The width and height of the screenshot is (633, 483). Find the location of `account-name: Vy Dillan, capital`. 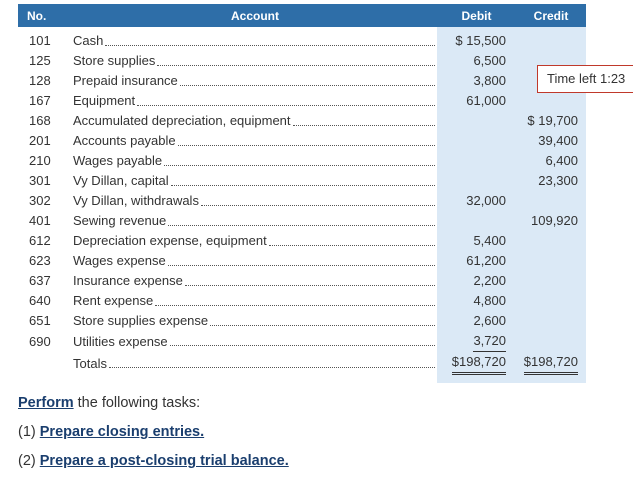

account-name: Vy Dillan, capital is located at coordinates (121, 180).